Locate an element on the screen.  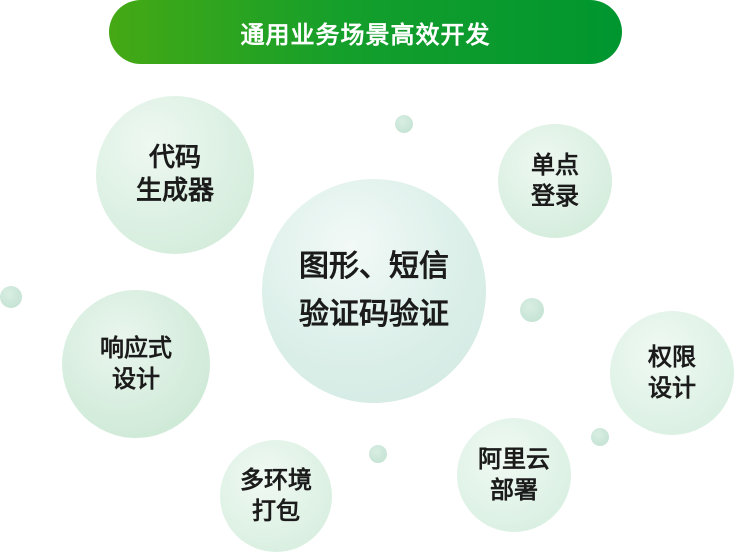
feature-label-line: 代码 is located at coordinates (174, 157).